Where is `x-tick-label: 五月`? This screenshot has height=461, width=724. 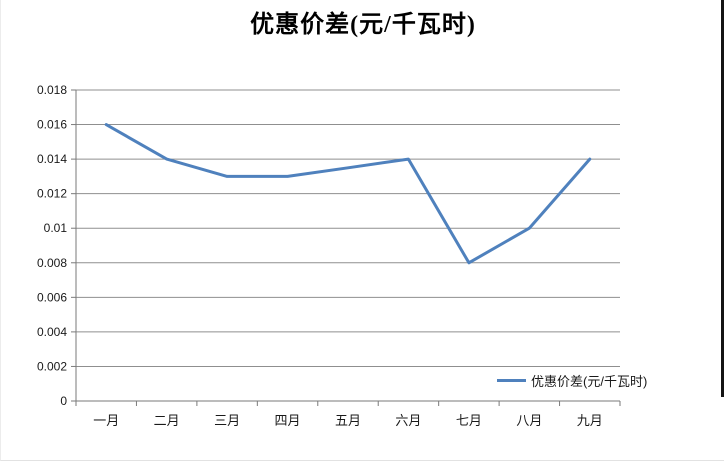 x-tick-label: 五月 is located at coordinates (348, 420).